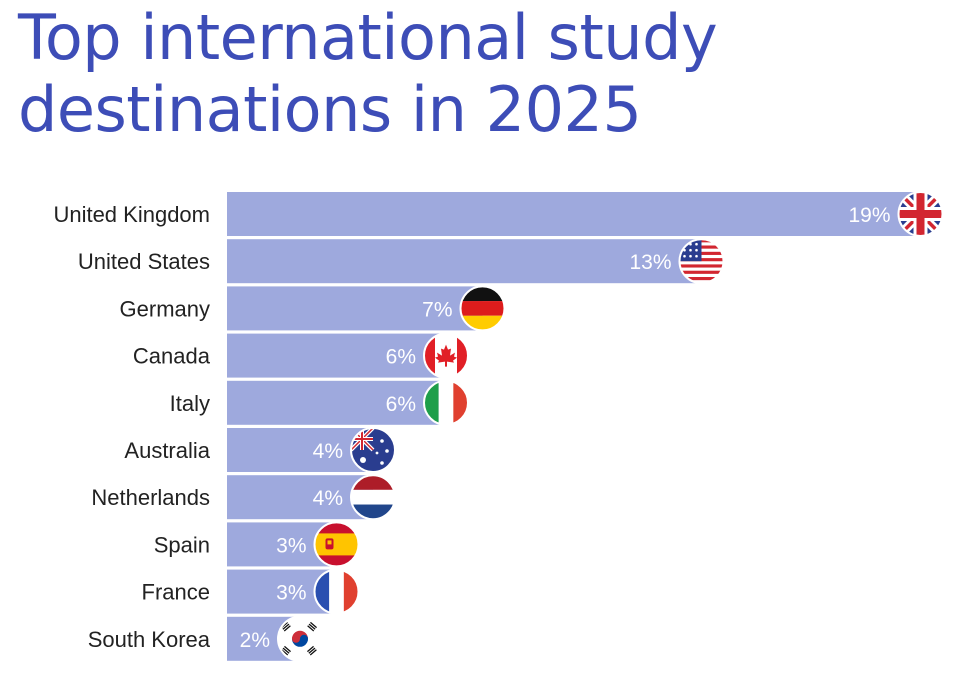 Image resolution: width=979 pixels, height=675 pixels. What do you see at coordinates (182, 544) in the screenshot?
I see `category-label: Spain` at bounding box center [182, 544].